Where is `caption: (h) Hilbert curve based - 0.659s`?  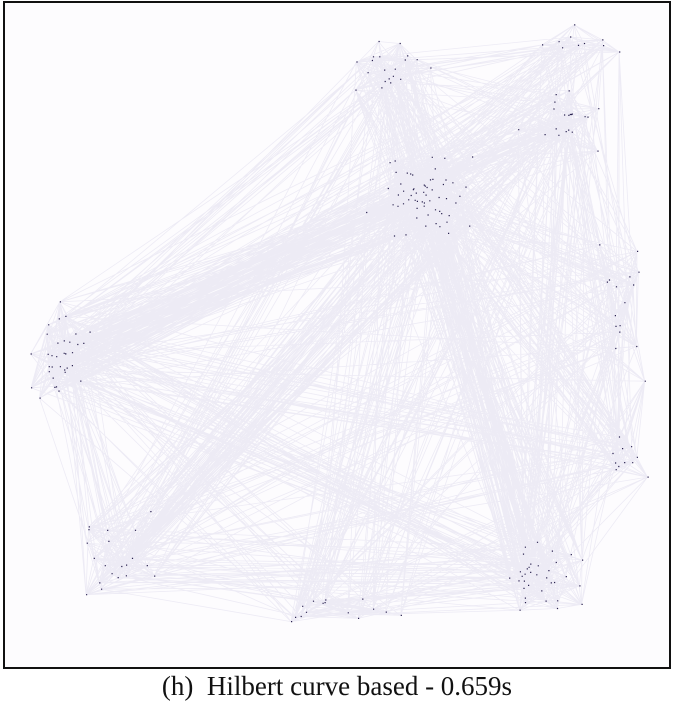 caption: (h) Hilbert curve based - 0.659s is located at coordinates (337, 686).